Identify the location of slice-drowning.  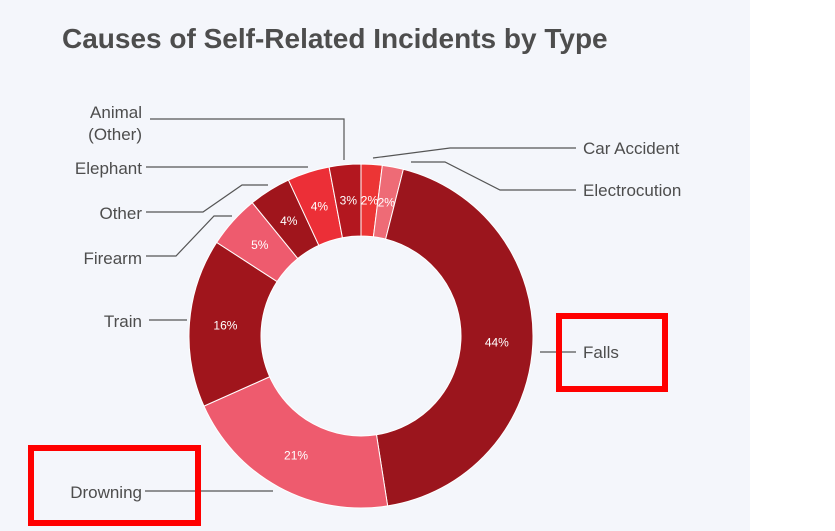
(296, 442).